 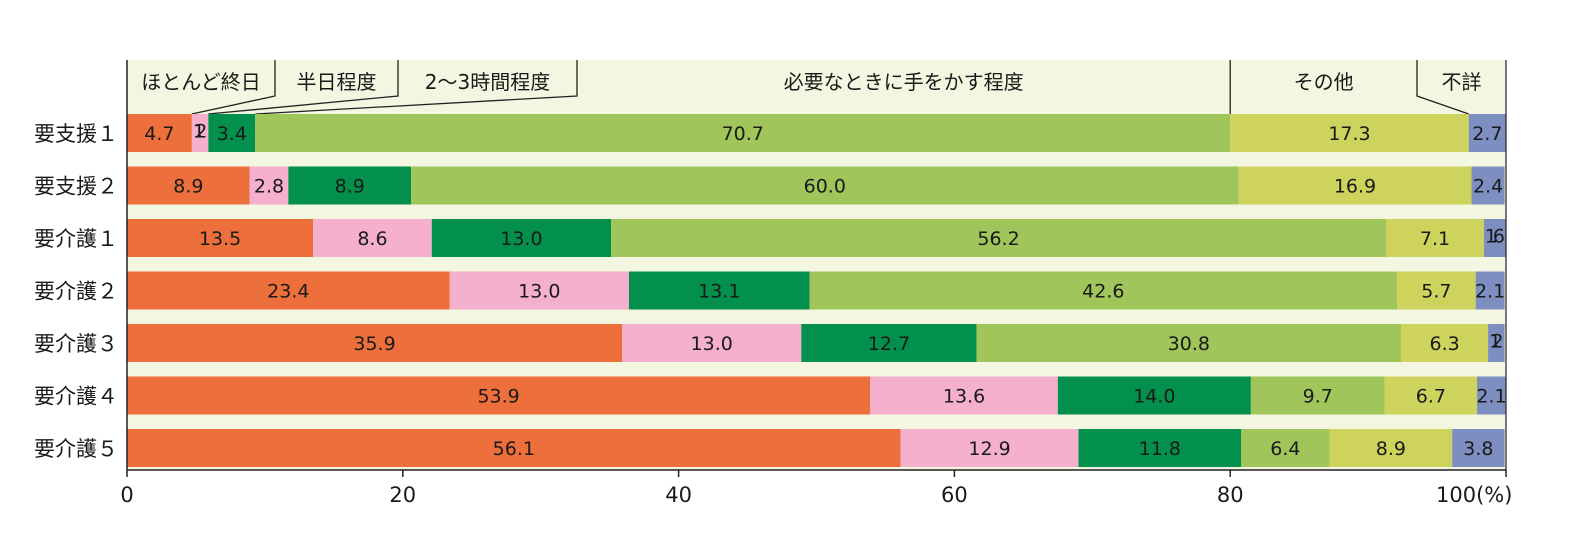 I want to click on legend-label: 半日程度, so click(x=337, y=82).